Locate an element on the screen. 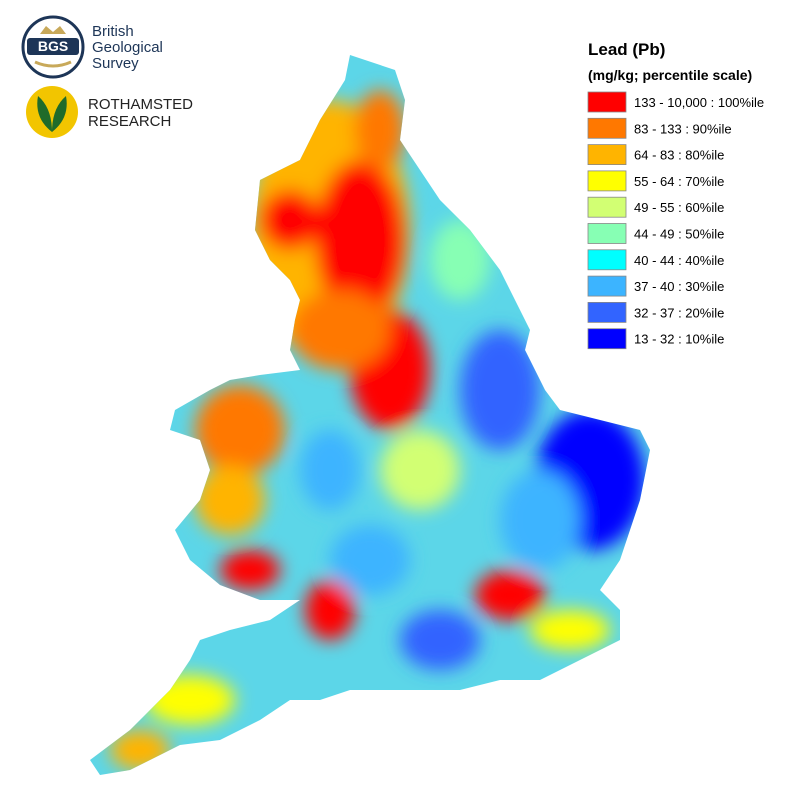 This screenshot has width=800, height=800. bgs-band is located at coordinates (53, 46).